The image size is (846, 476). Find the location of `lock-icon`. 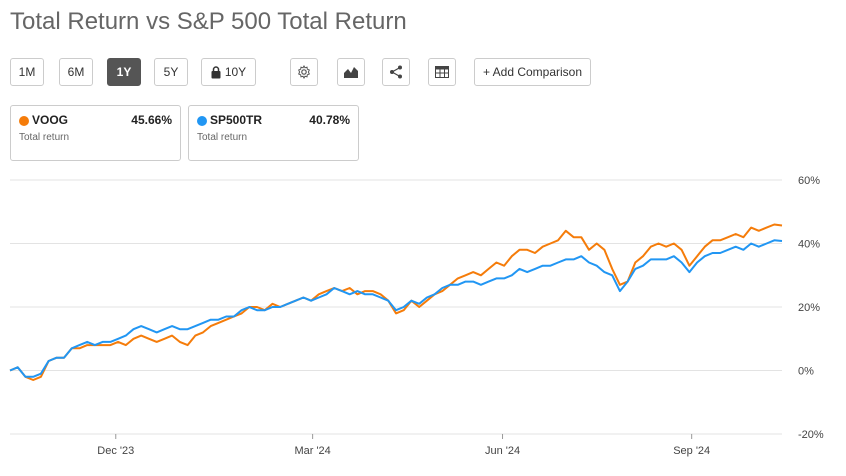

lock-icon is located at coordinates (216, 72).